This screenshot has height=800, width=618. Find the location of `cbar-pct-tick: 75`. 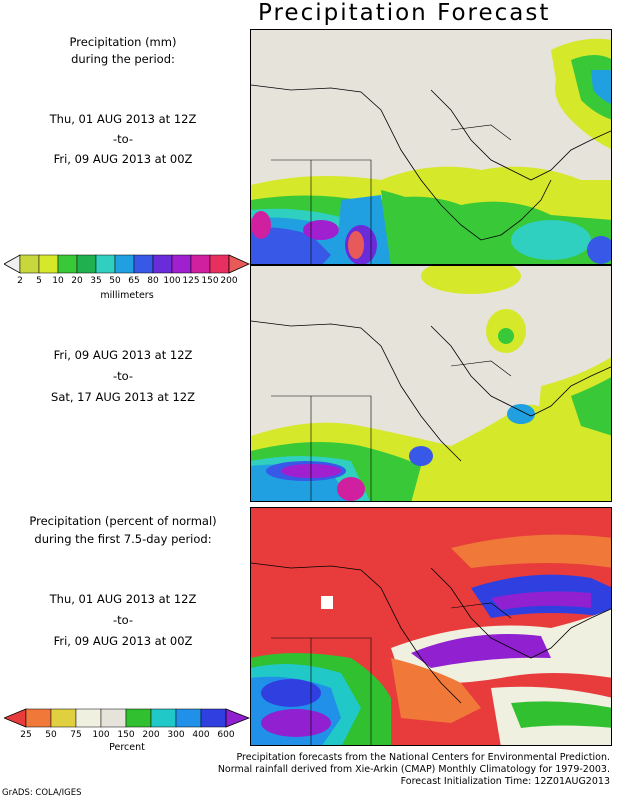

cbar-pct-tick: 75 is located at coordinates (76, 735).